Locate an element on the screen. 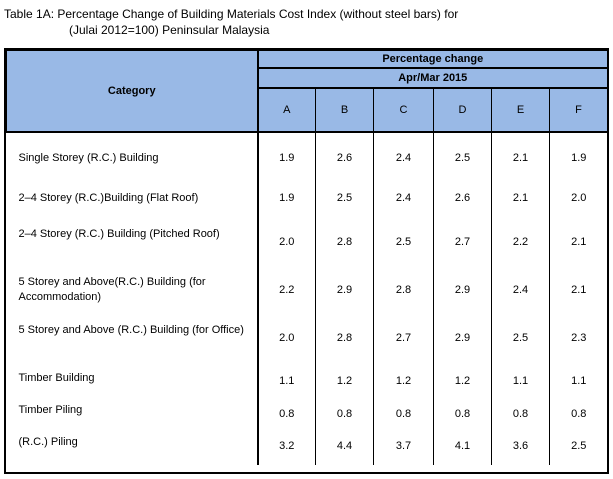 Image resolution: width=613 pixels, height=479 pixels. cell-value-d: 2.5 is located at coordinates (462, 156).